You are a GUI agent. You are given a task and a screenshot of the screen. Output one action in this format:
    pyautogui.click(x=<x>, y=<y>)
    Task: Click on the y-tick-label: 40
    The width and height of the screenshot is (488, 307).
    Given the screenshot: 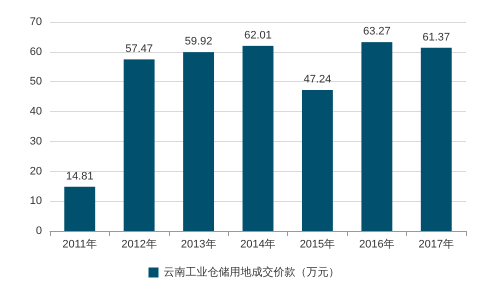 What is the action you would take?
    pyautogui.click(x=36, y=112)
    